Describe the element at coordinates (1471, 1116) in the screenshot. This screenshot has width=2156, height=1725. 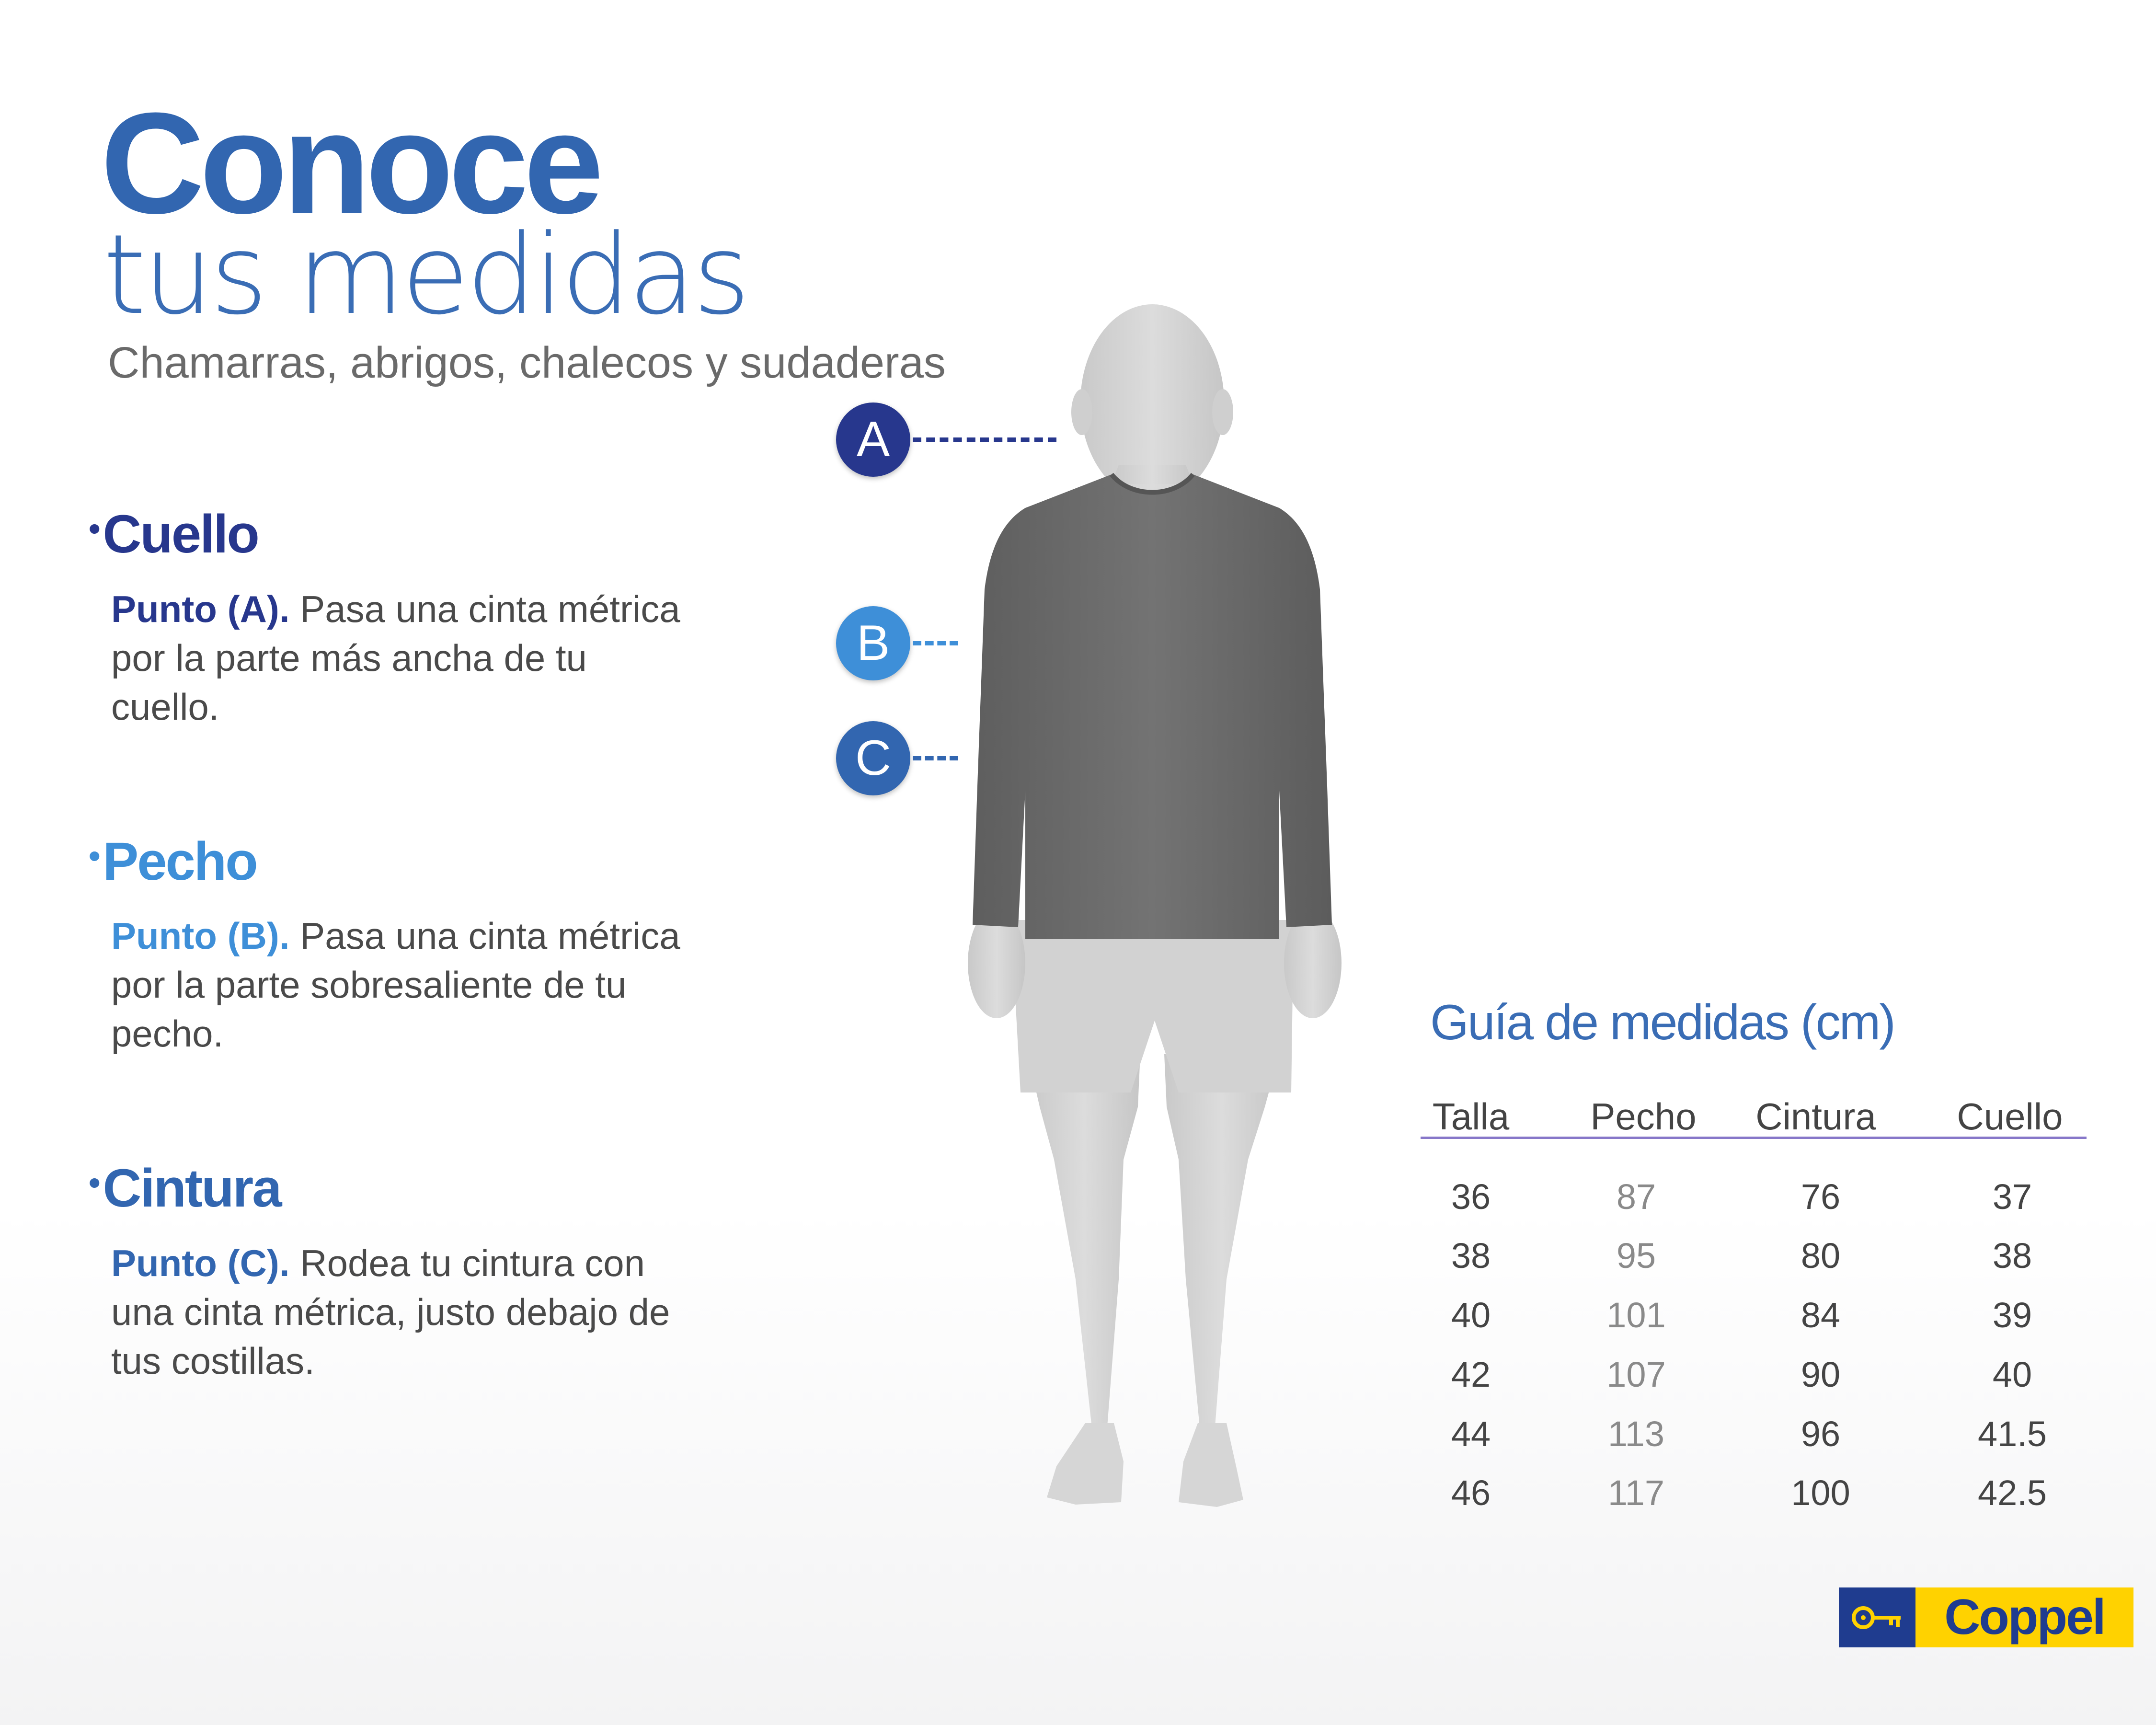
I see `size-table-header-talla: Talla` at that location.